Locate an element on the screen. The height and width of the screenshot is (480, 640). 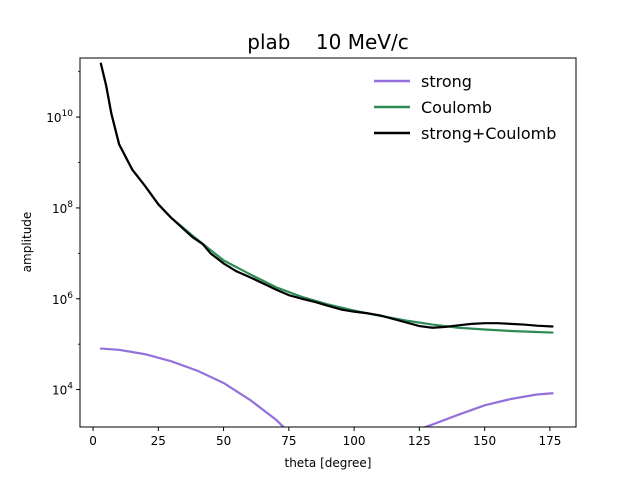
x-axis: 0 25 50 75 100 125 150 175 is located at coordinates (325, 437).